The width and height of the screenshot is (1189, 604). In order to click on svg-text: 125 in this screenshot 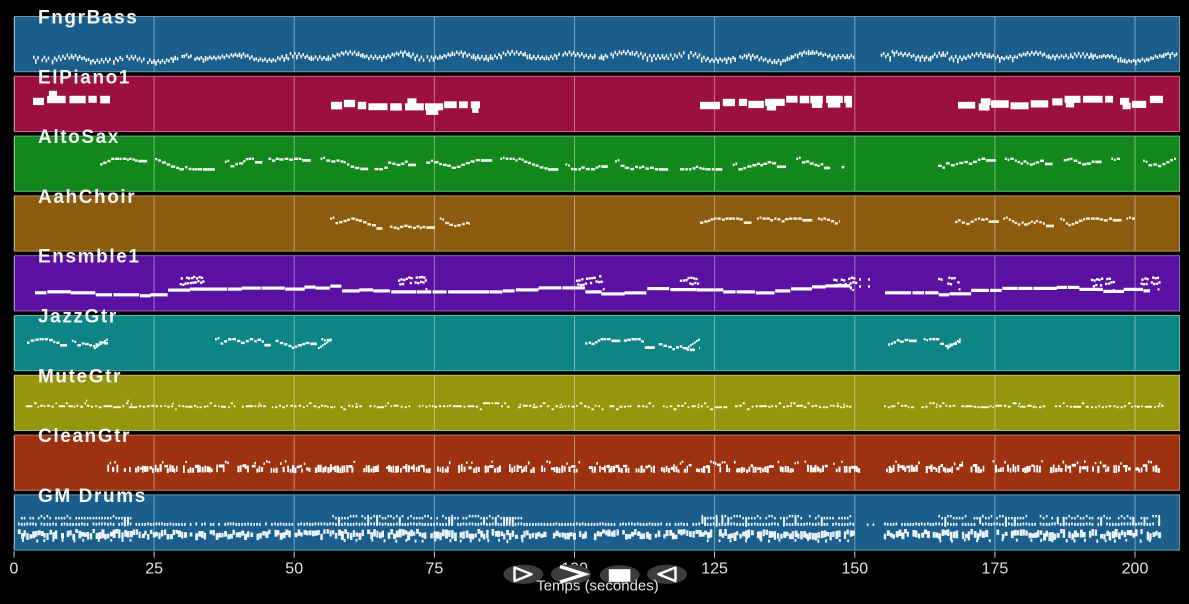, I will do `click(714, 569)`.